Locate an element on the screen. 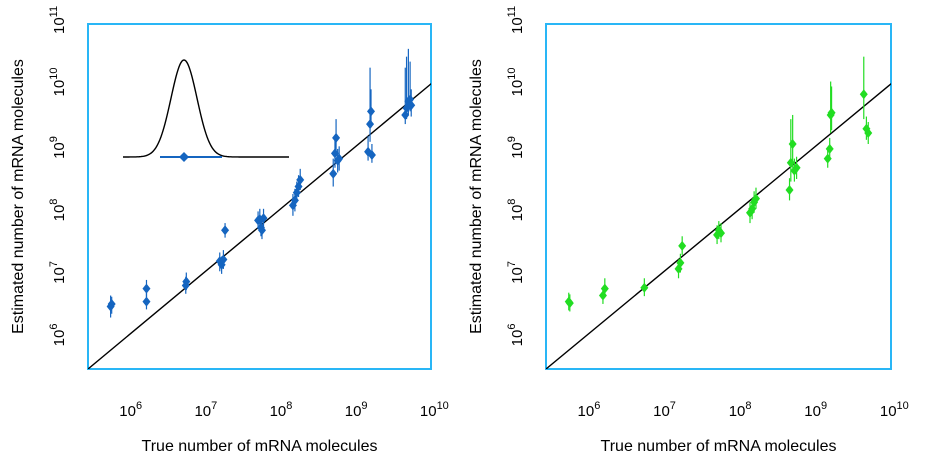 Image resolution: width=925 pixels, height=464 pixels. density-curve is located at coordinates (206, 108).